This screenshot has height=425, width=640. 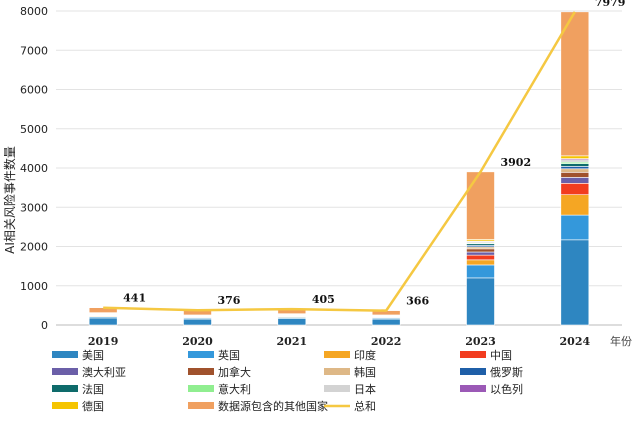 What do you see at coordinates (386, 341) in the screenshot?
I see `x-tick-label: 2022` at bounding box center [386, 341].